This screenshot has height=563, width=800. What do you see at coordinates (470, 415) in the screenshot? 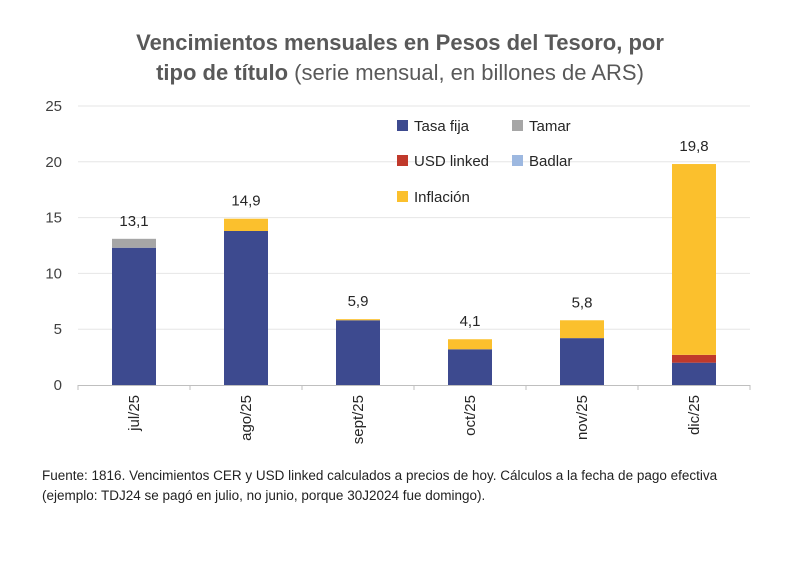
I see `x-category-label: oct/25` at bounding box center [470, 415].